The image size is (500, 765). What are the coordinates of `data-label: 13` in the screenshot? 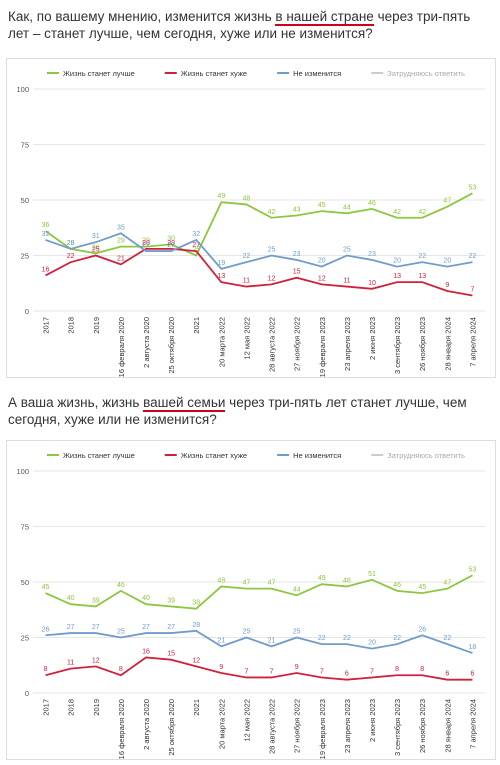 It's located at (221, 276).